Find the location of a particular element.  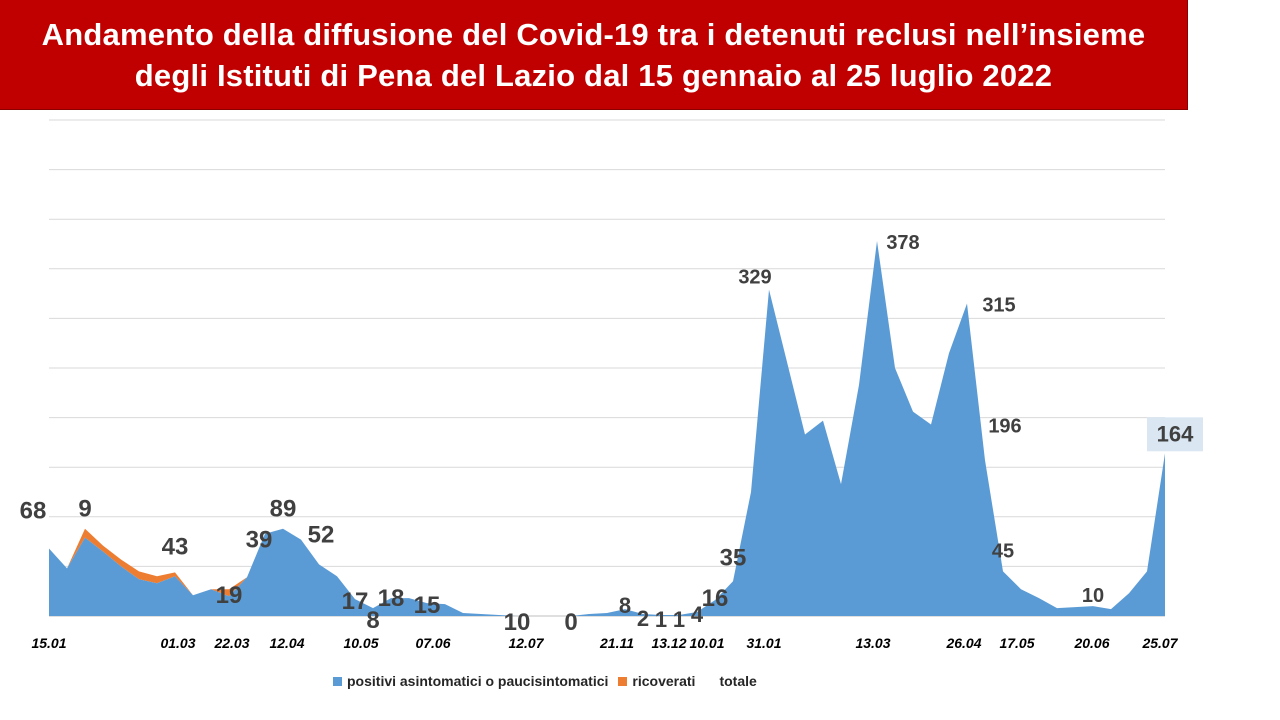

legend-label-total: totale is located at coordinates (738, 681).